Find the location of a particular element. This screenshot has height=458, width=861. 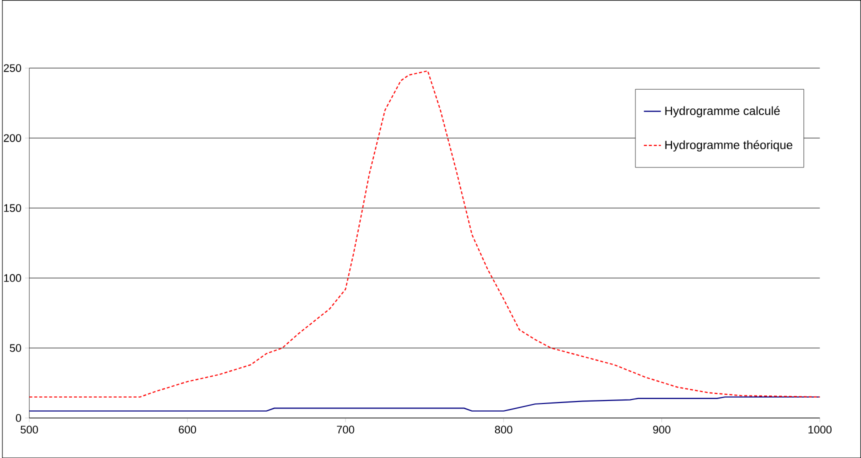

y-tick-label: 0 is located at coordinates (19, 418).